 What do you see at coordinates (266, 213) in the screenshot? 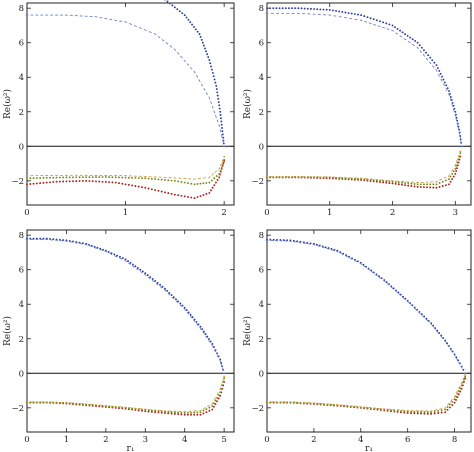
I see `x-tick-label: 0` at bounding box center [266, 213].